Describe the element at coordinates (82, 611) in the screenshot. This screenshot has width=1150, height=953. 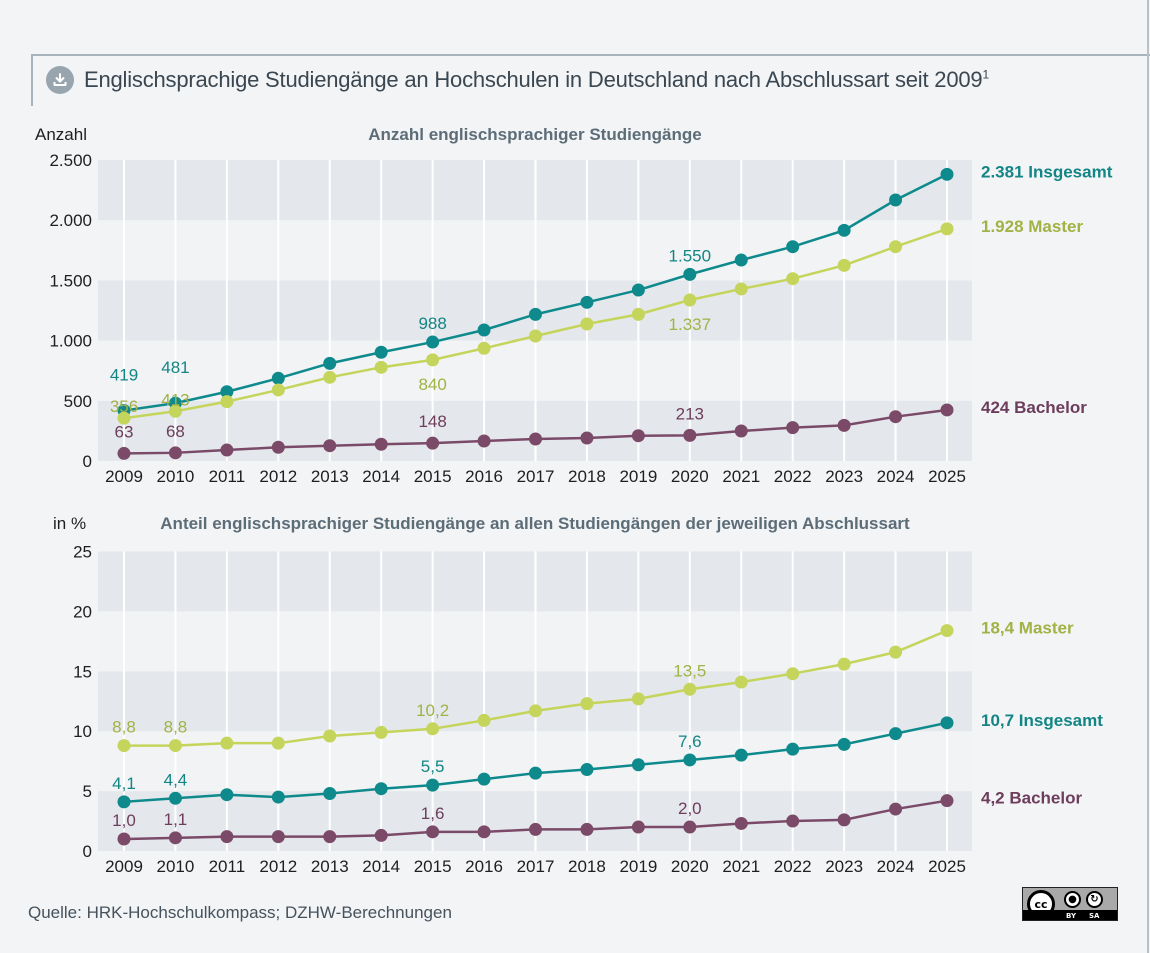
I see `y-tick-label: 20` at that location.